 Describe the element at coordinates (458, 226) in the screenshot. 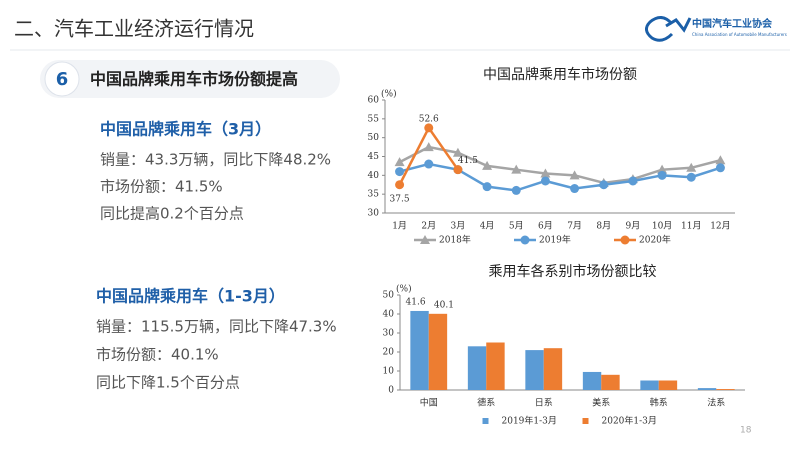

I see `x-tick-label: 3月` at that location.